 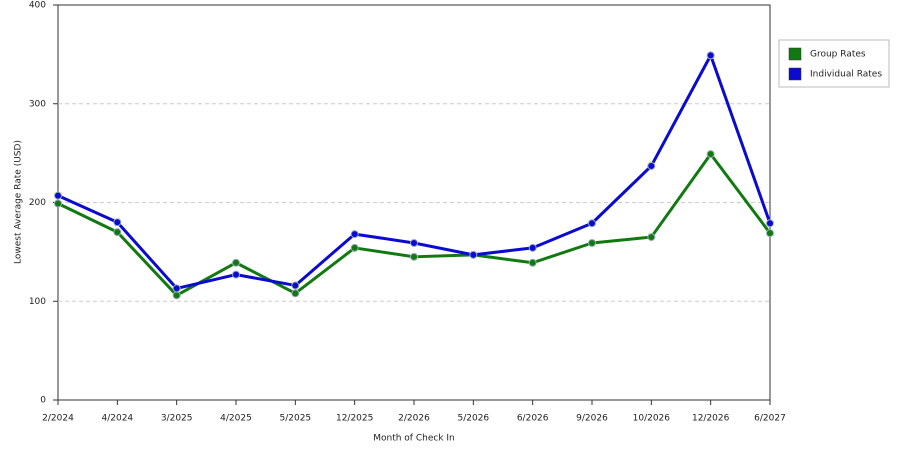 What do you see at coordinates (43, 401) in the screenshot?
I see `y-tick-label: 0` at bounding box center [43, 401].